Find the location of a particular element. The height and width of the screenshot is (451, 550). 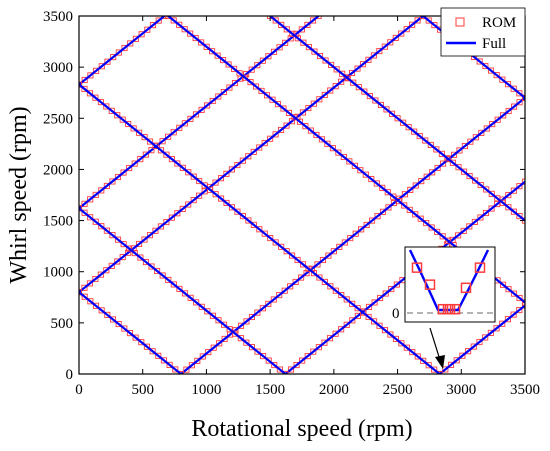

y-tick-label: 1000 is located at coordinates (58, 273).